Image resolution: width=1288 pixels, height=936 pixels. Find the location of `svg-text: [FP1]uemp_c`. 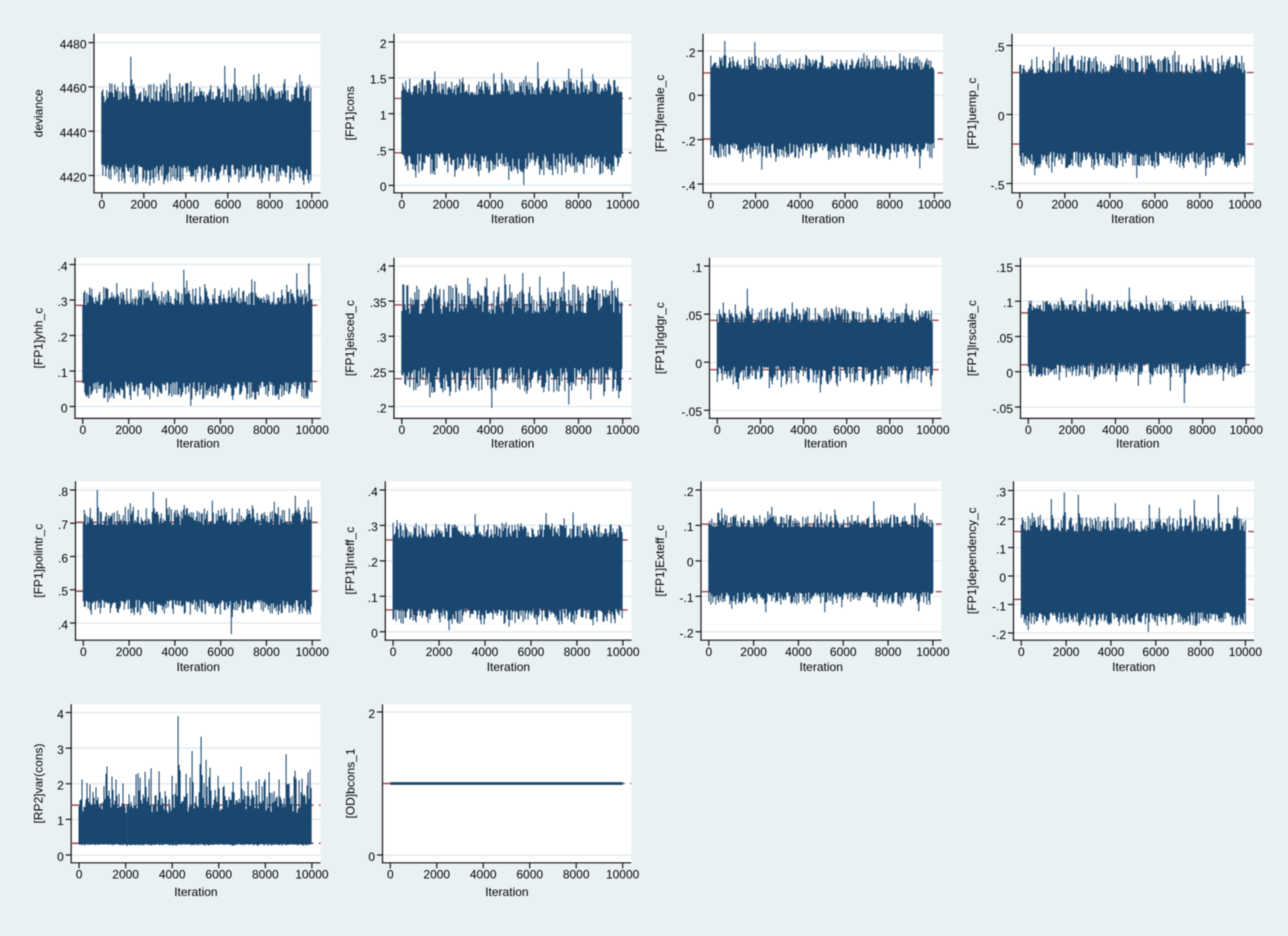

svg-text: [FP1]uemp_c is located at coordinates (972, 113).